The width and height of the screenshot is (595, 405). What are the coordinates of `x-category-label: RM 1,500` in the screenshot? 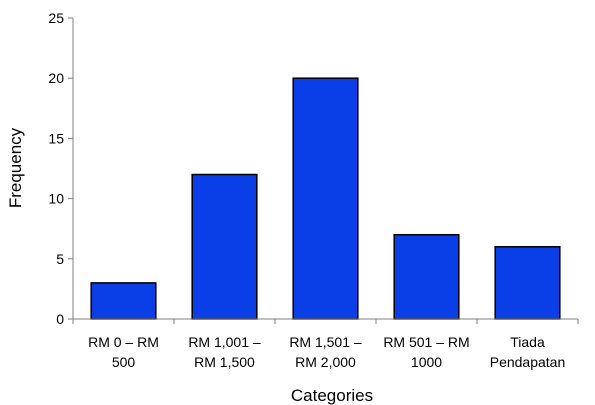 It's located at (224, 362).